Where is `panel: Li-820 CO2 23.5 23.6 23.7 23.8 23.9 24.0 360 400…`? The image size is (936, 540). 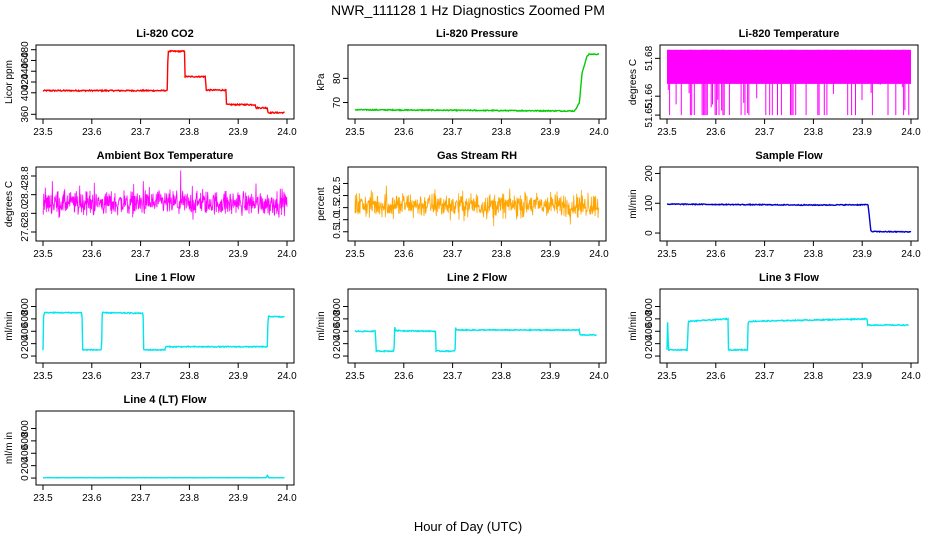 panel: Li-820 CO2 23.5 23.6 23.7 23.8 23.9 24.0 360 400… is located at coordinates (150, 83).